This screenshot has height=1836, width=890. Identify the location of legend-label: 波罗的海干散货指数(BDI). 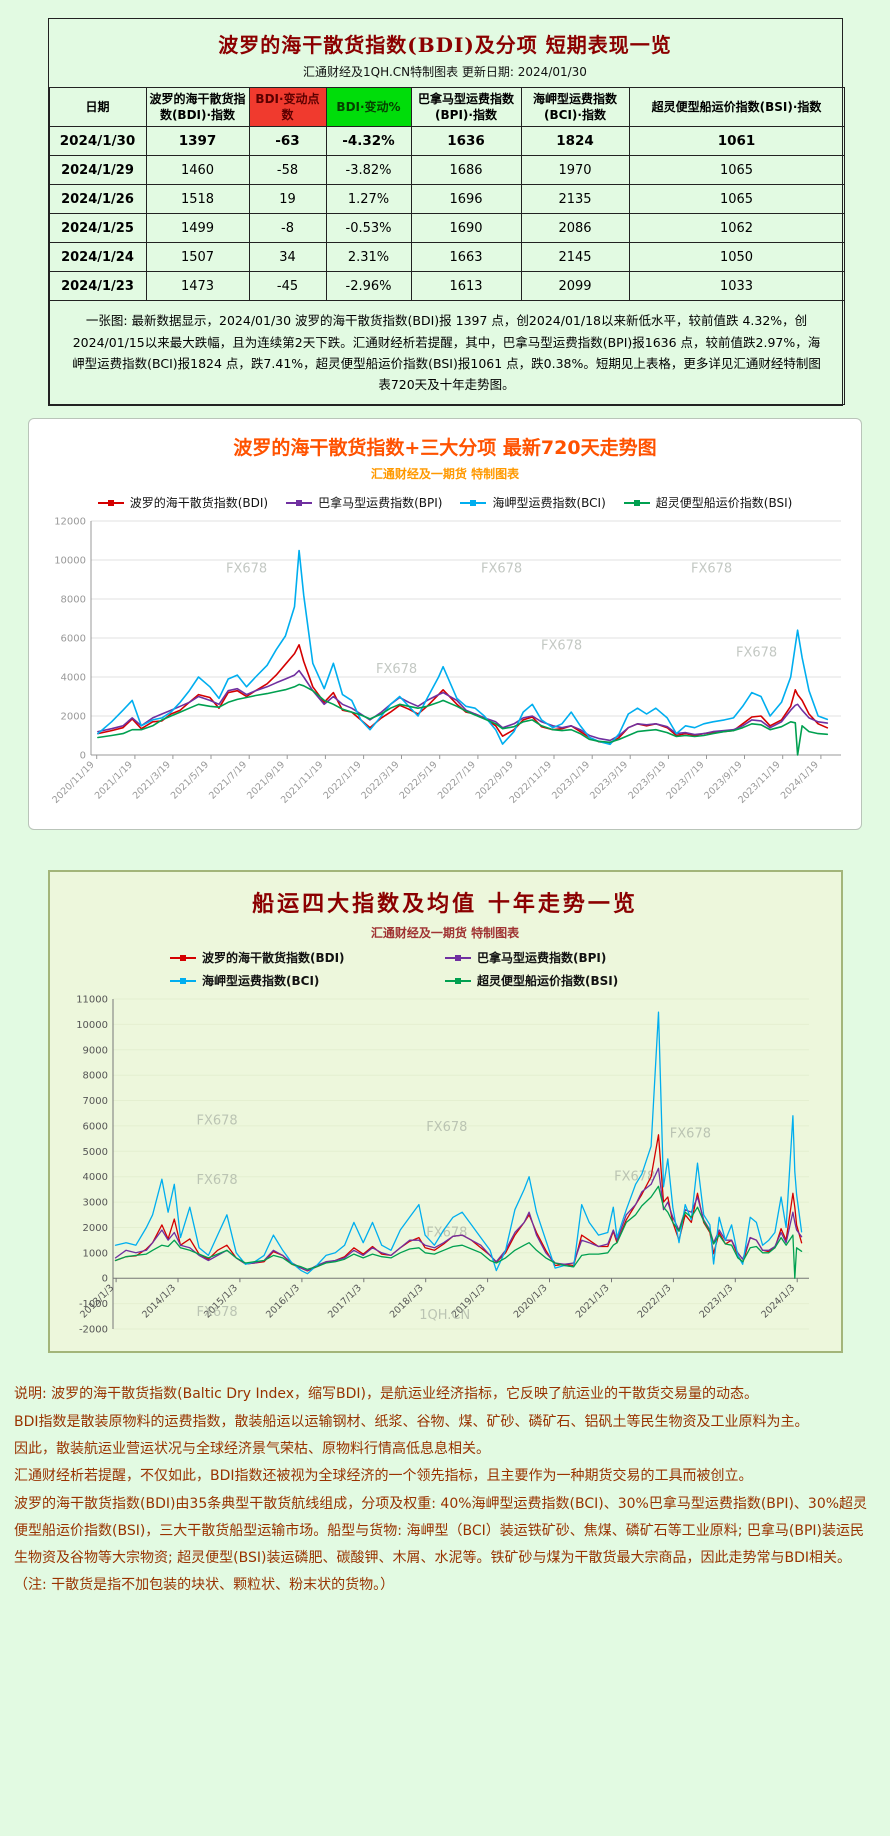
(199, 503).